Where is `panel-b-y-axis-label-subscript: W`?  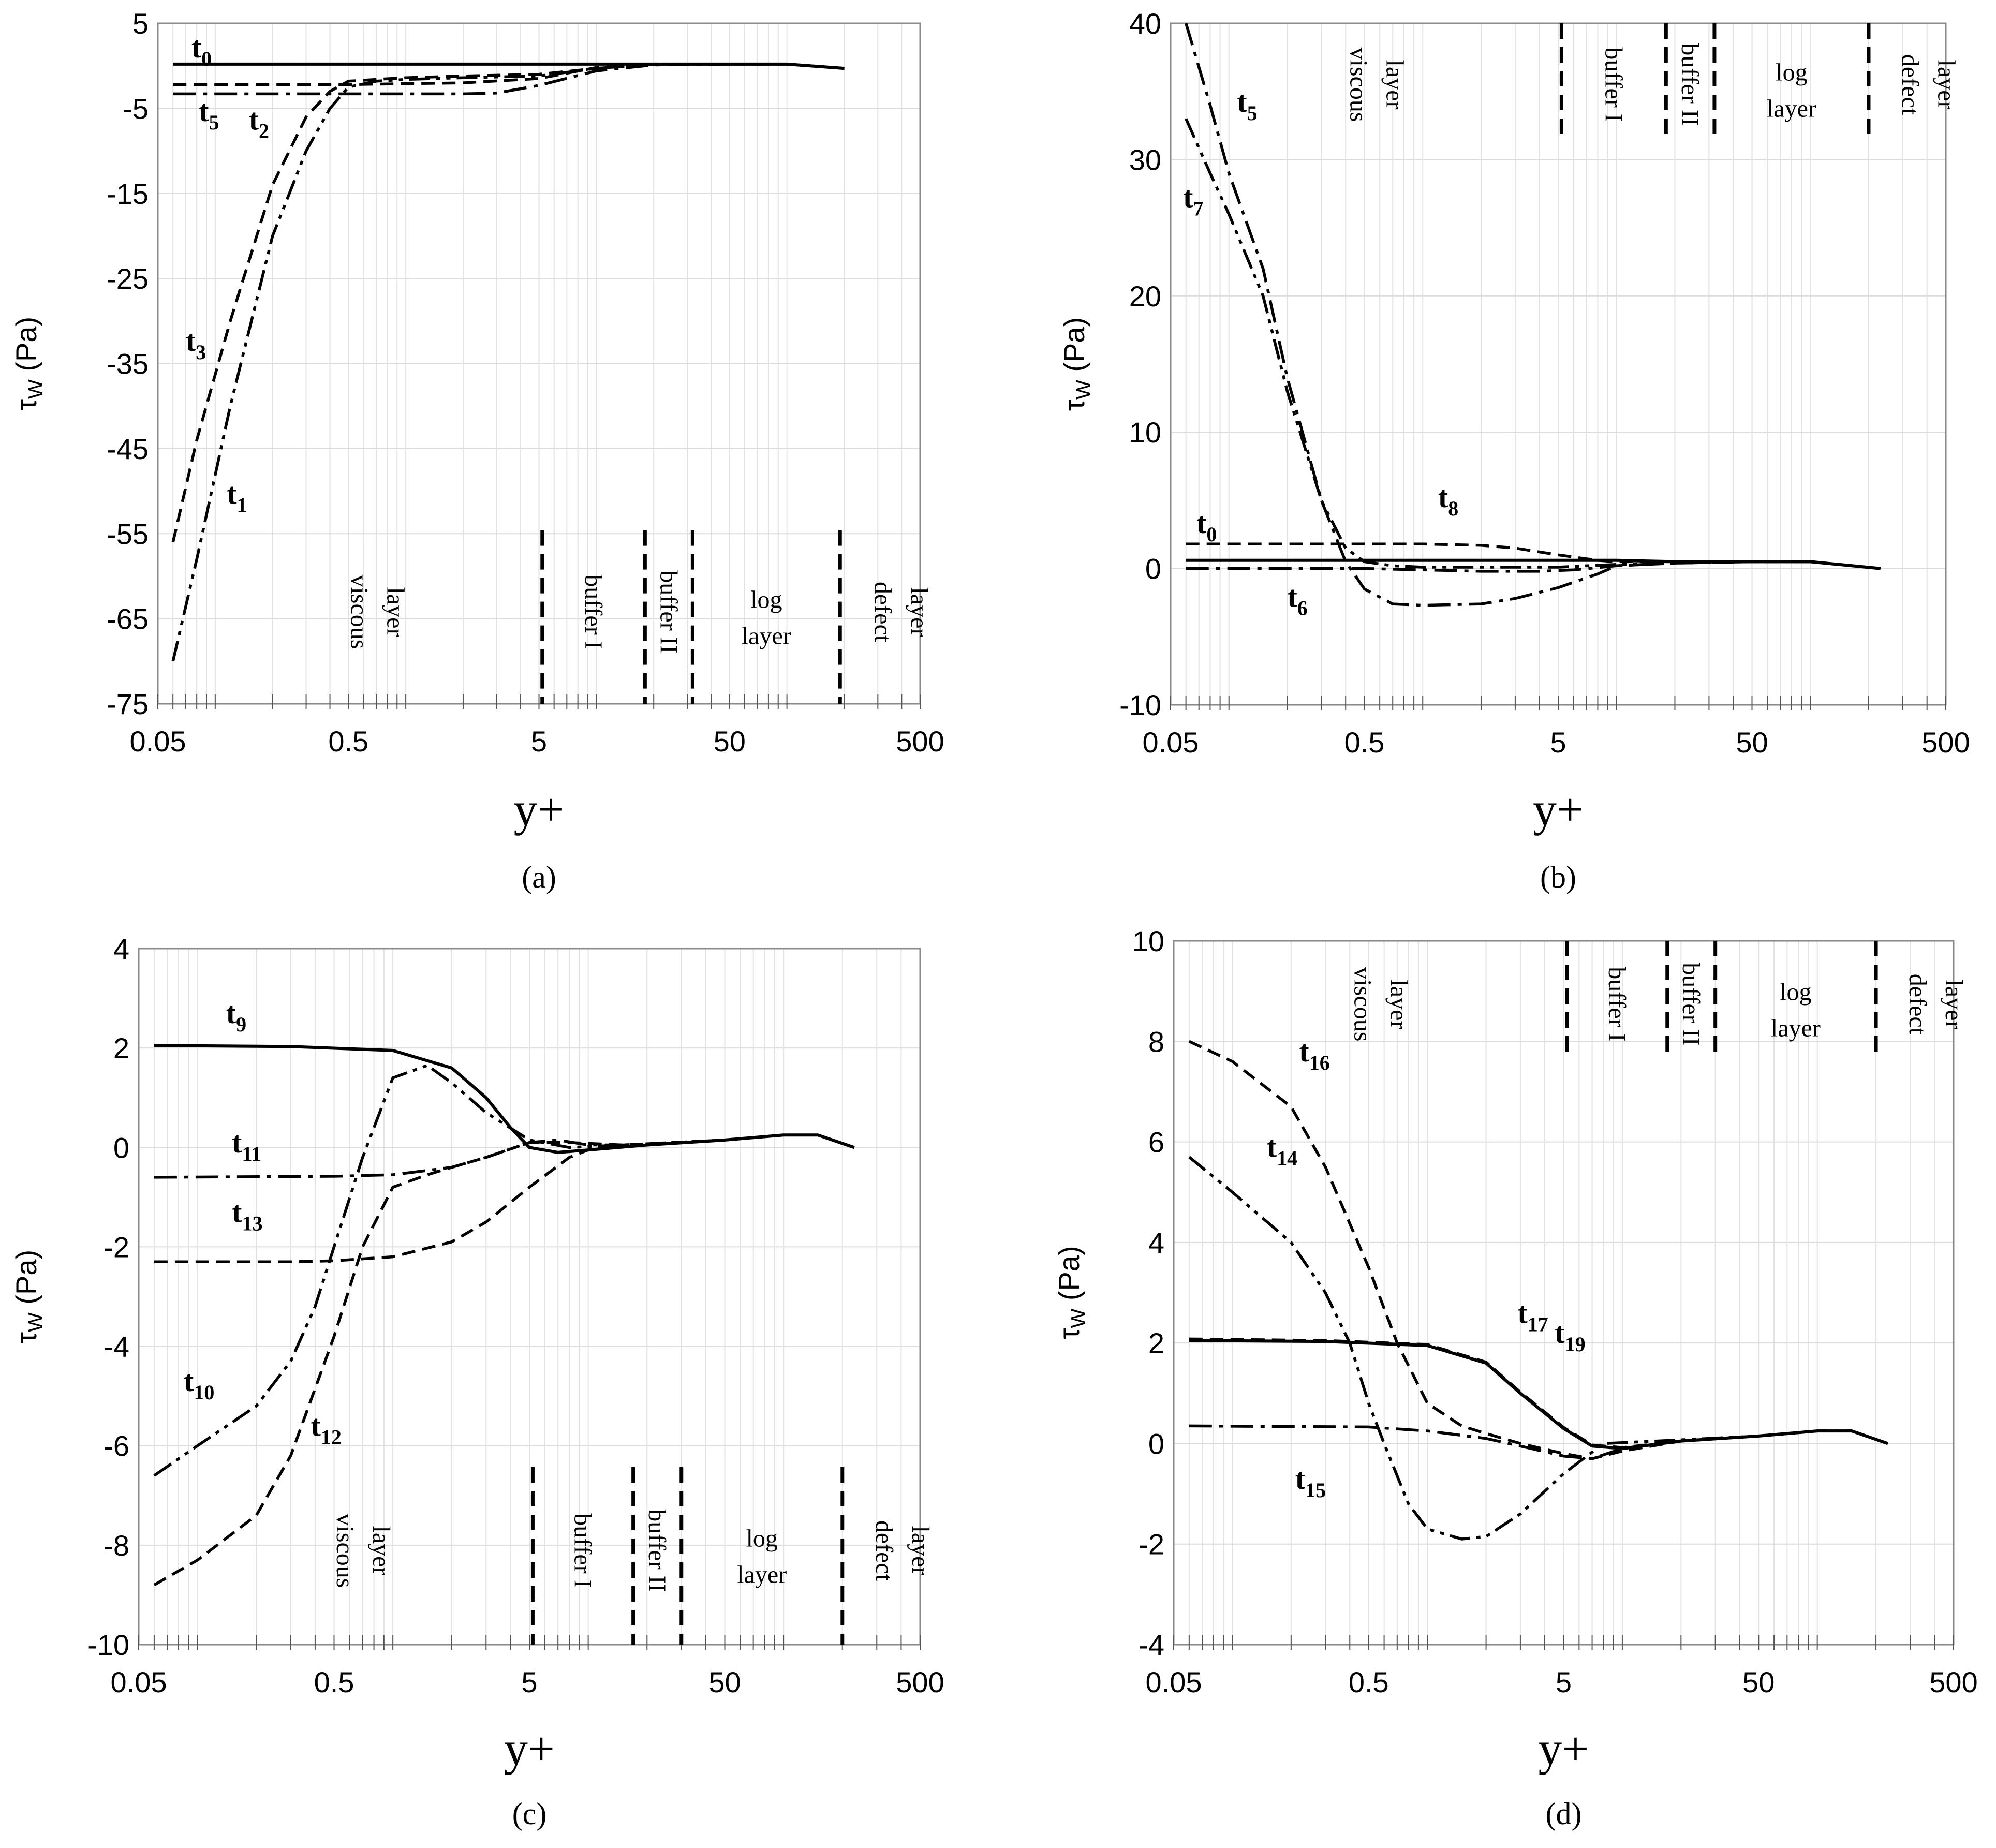
panel-b-y-axis-label-subscript: W is located at coordinates (1083, 390).